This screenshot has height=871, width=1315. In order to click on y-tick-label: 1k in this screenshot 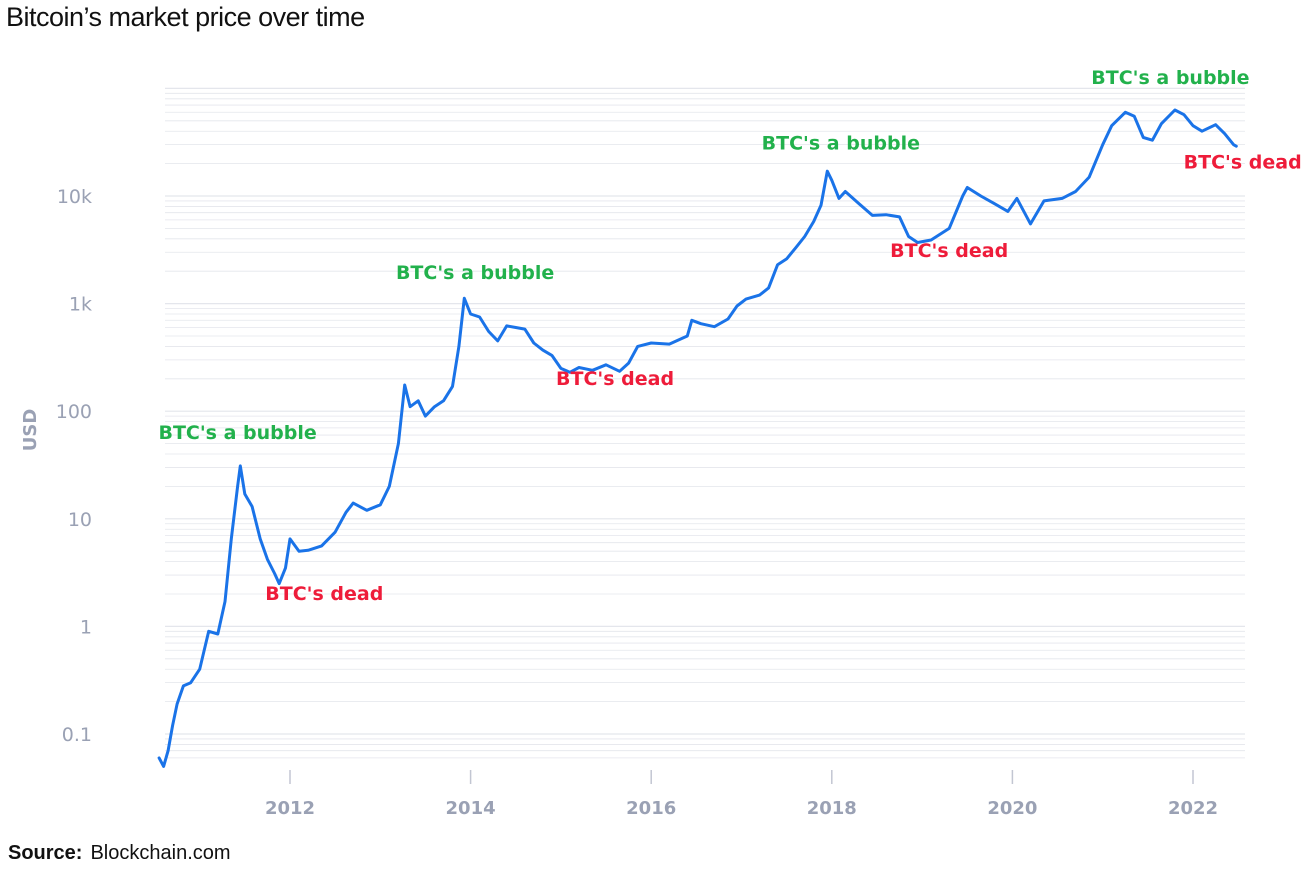, I will do `click(80, 305)`.